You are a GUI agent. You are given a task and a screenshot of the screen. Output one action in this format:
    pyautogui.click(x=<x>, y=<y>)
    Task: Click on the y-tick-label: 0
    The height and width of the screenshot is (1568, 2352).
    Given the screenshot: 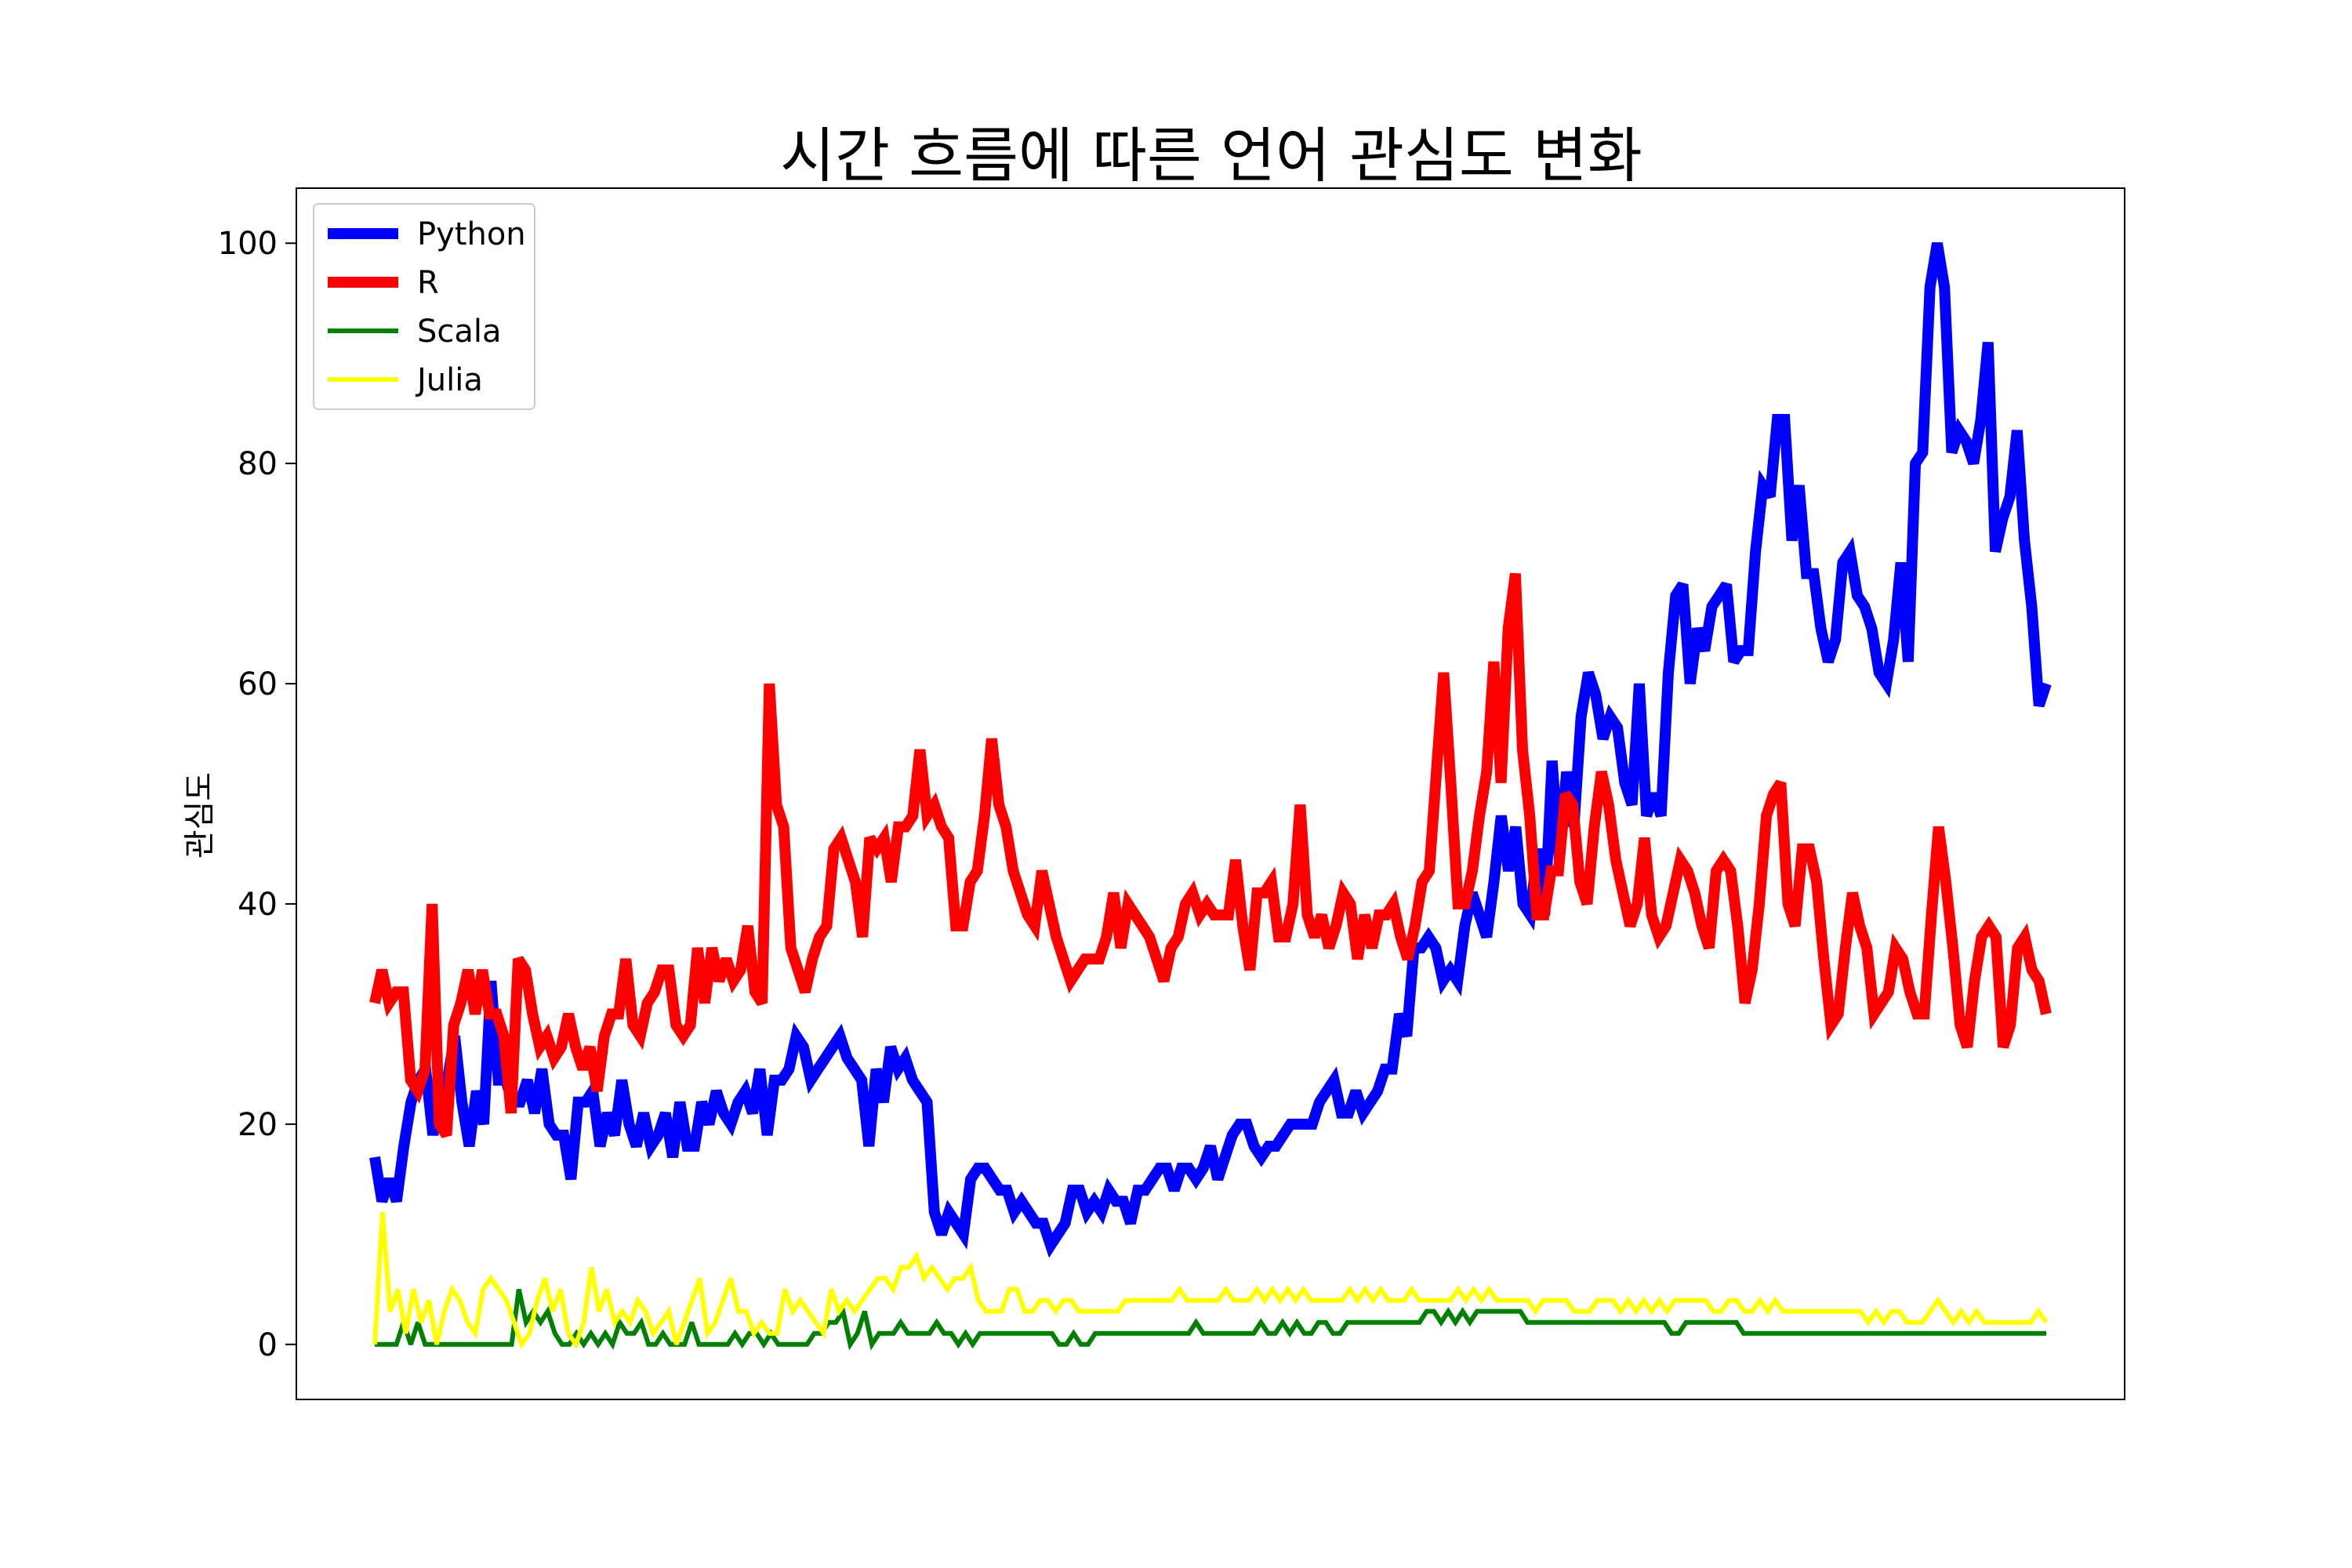 What is the action you would take?
    pyautogui.click(x=268, y=1345)
    